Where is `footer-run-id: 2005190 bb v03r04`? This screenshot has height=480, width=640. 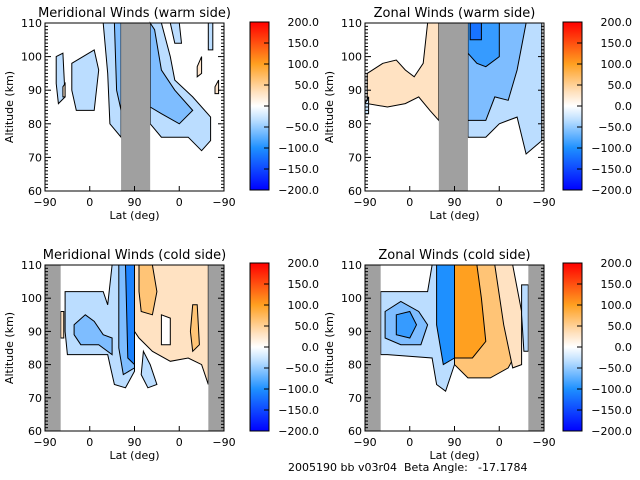
footer-run-id: 2005190 bb v03r04 is located at coordinates (342, 467).